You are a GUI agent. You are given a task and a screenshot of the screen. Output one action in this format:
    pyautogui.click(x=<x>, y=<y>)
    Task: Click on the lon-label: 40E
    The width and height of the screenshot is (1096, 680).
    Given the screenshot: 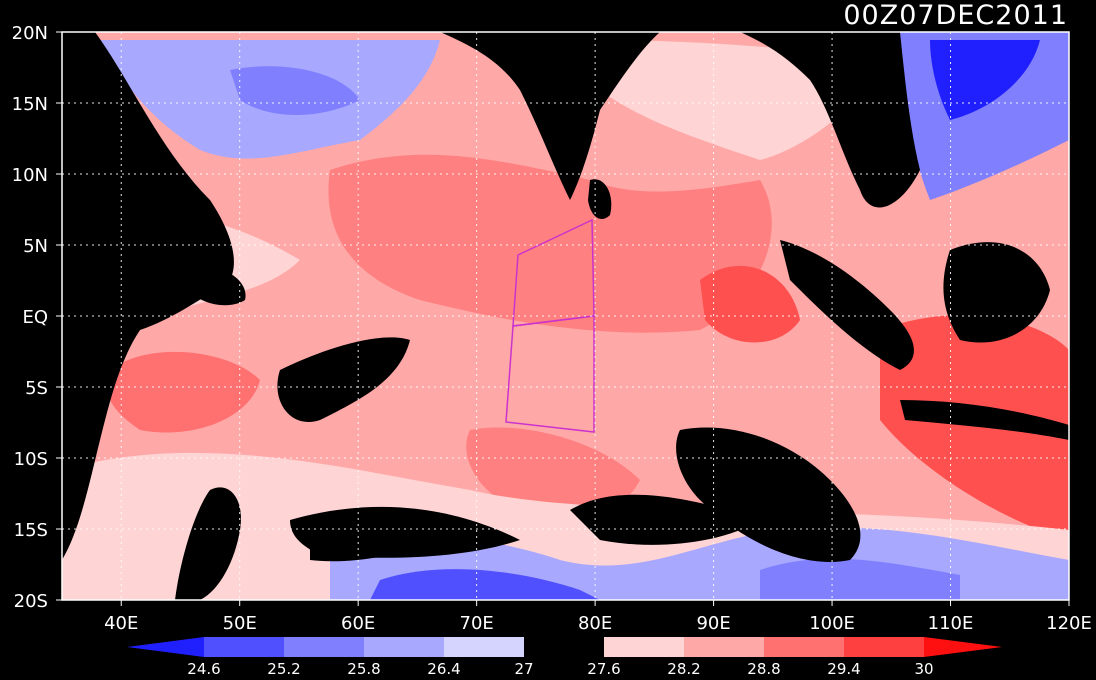 What is the action you would take?
    pyautogui.click(x=121, y=623)
    